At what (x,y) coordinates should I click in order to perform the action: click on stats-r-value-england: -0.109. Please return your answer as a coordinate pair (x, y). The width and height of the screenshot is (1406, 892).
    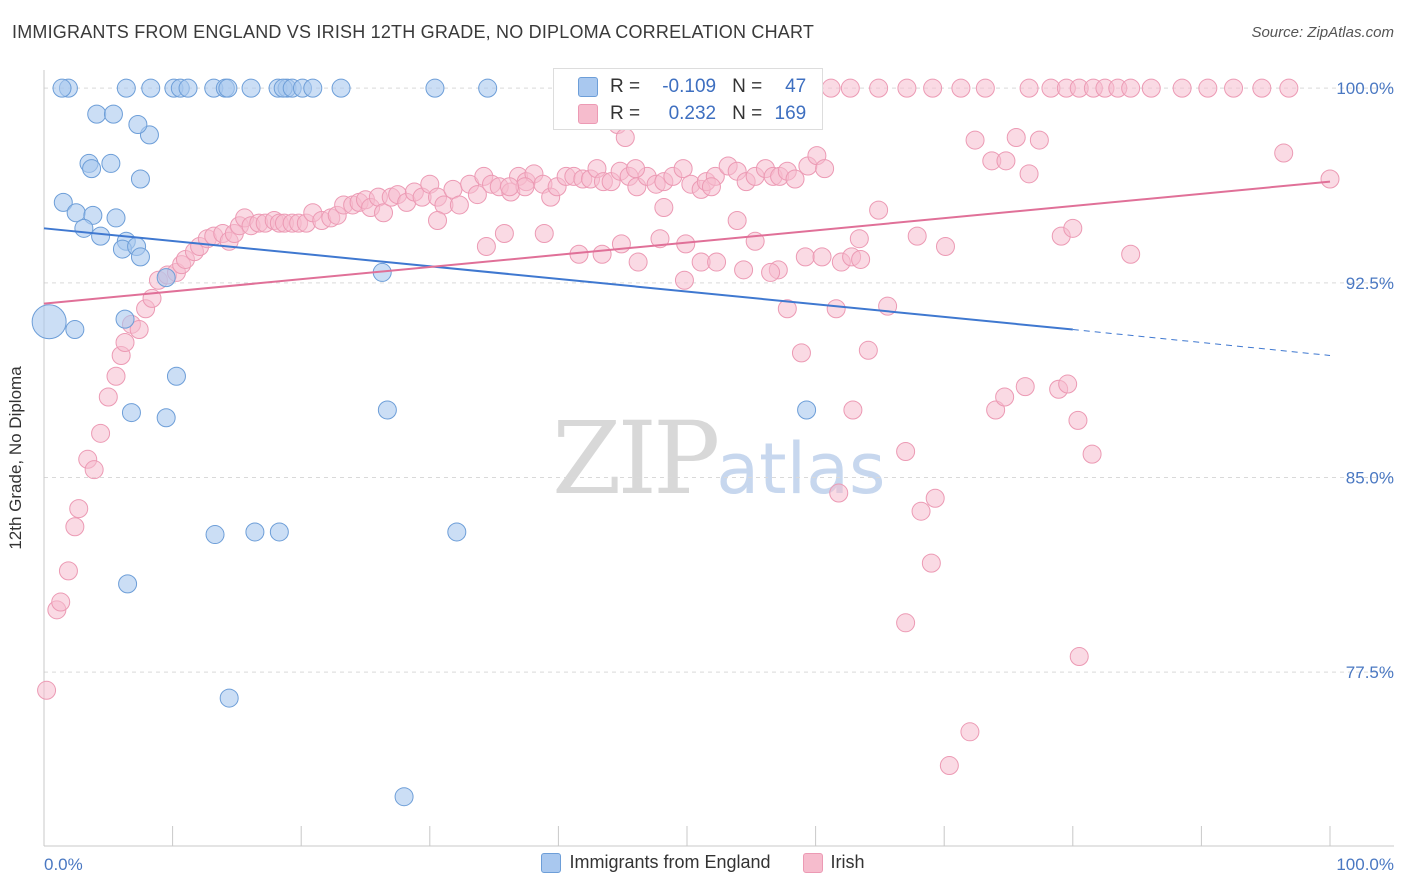
    Looking at the image, I should click on (689, 86).